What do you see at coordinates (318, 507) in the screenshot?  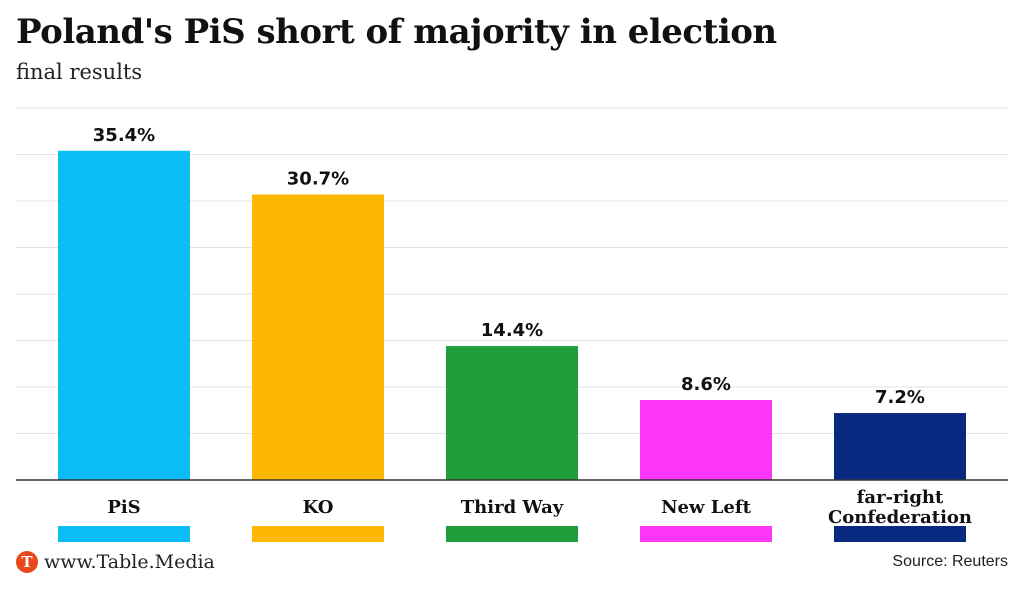 I see `category-label: KO` at bounding box center [318, 507].